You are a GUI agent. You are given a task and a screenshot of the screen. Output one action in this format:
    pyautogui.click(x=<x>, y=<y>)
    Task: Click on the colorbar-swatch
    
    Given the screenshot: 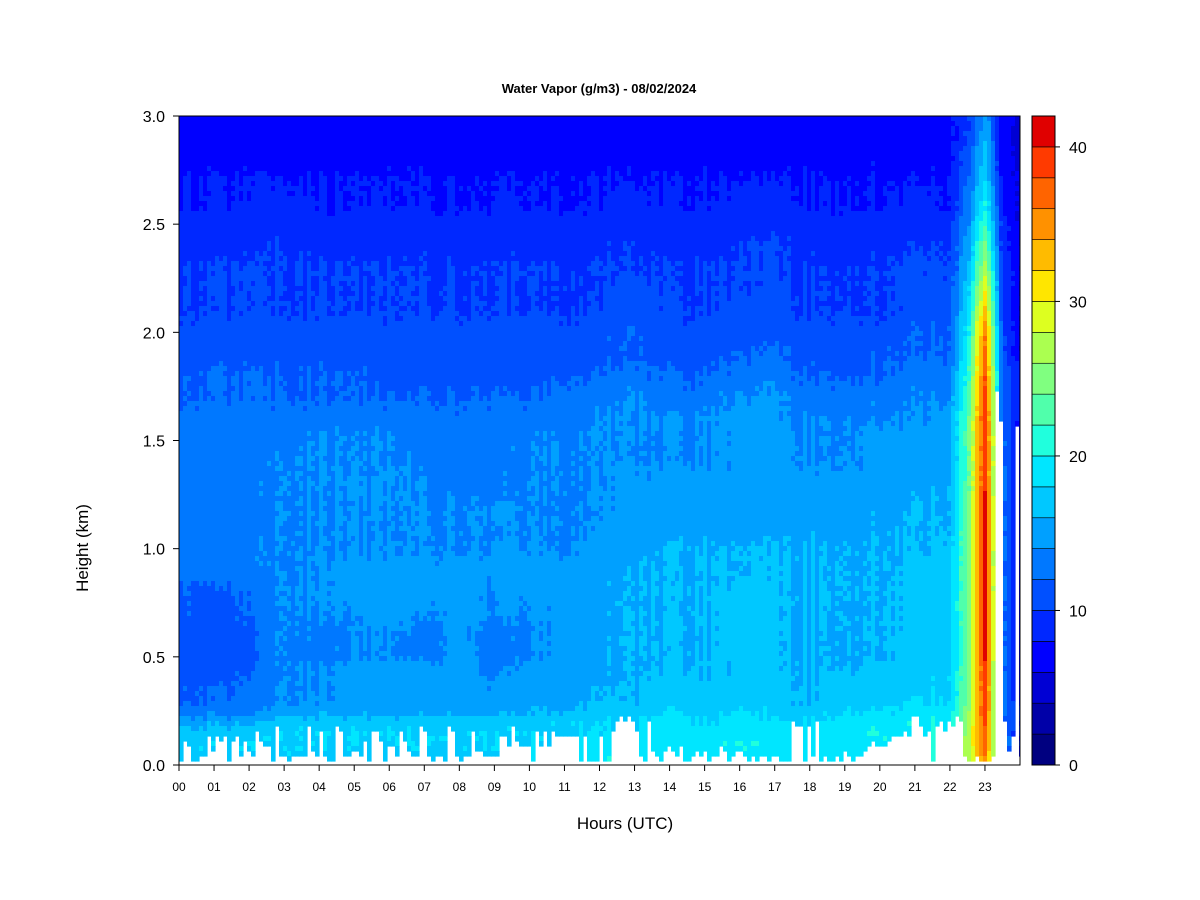 What is the action you would take?
    pyautogui.click(x=1043, y=657)
    